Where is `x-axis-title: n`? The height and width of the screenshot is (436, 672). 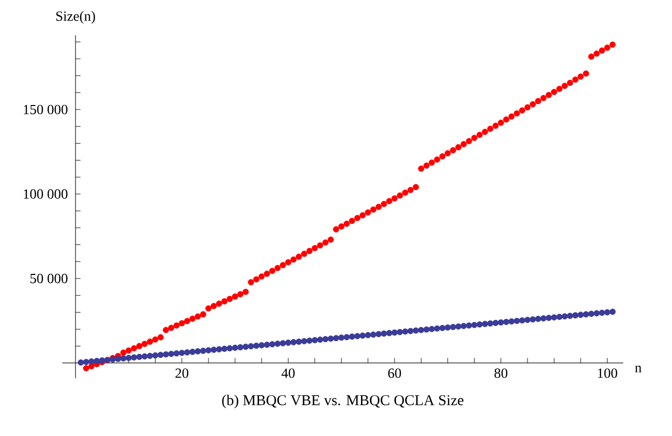 x-axis-title: n is located at coordinates (638, 369).